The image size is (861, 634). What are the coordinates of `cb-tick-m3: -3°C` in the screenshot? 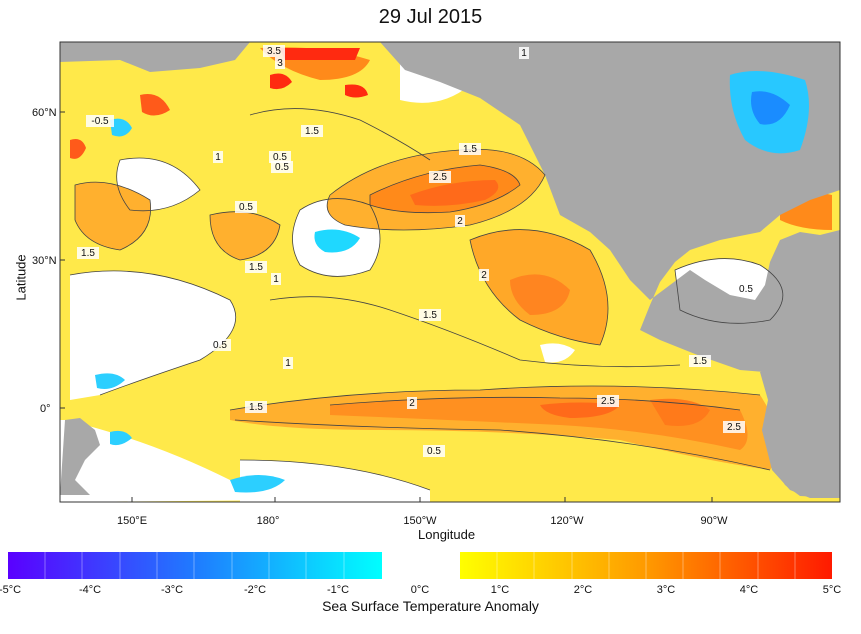 It's located at (172, 590).